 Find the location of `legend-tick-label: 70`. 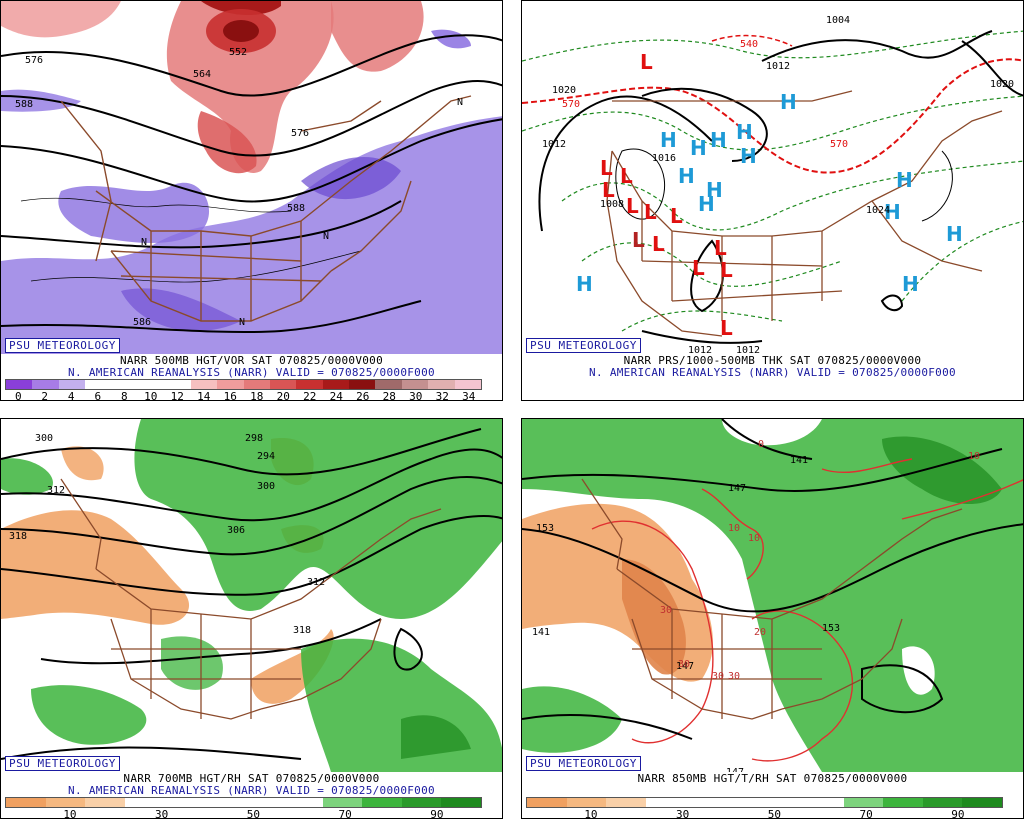

legend-tick-label: 70 is located at coordinates (345, 813).